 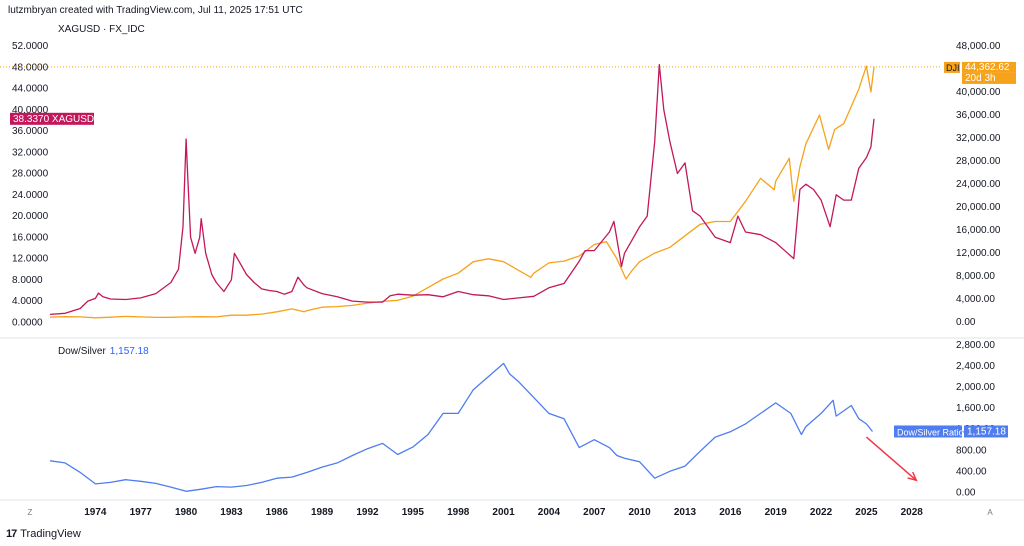 I want to click on time-axis-tick: 2019, so click(x=776, y=512).